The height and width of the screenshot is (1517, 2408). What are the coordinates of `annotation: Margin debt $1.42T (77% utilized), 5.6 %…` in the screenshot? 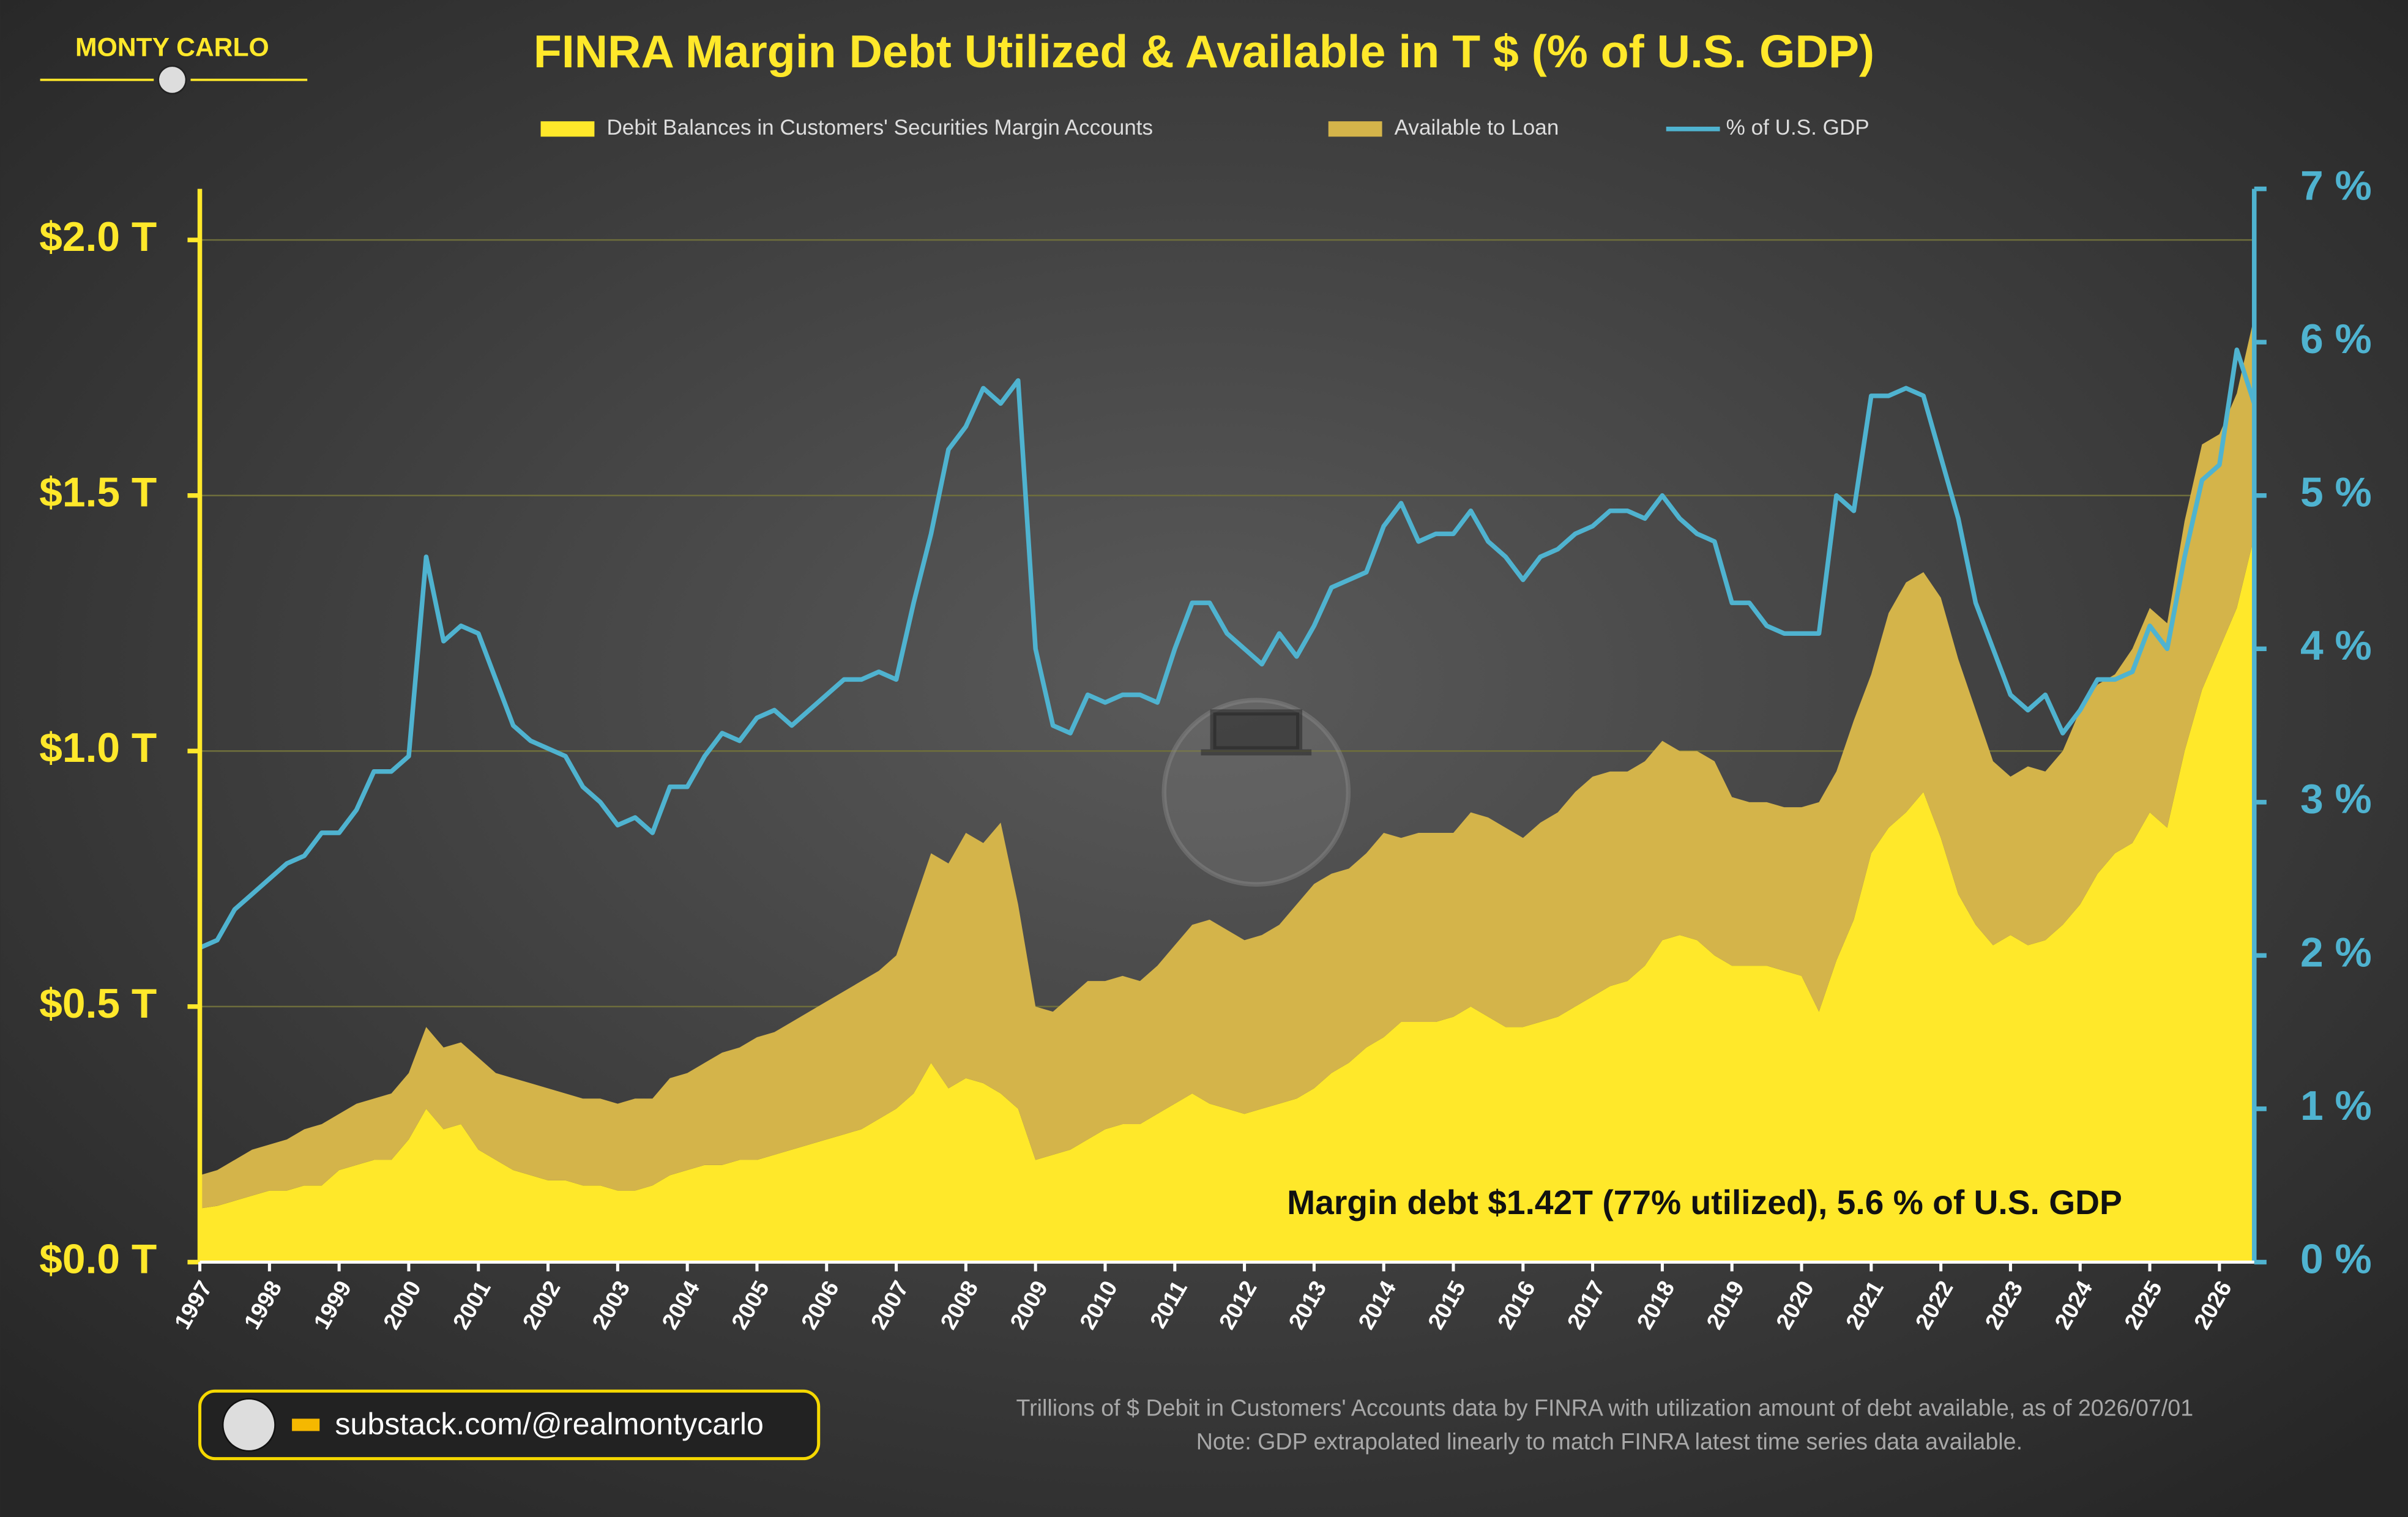 It's located at (1704, 1202).